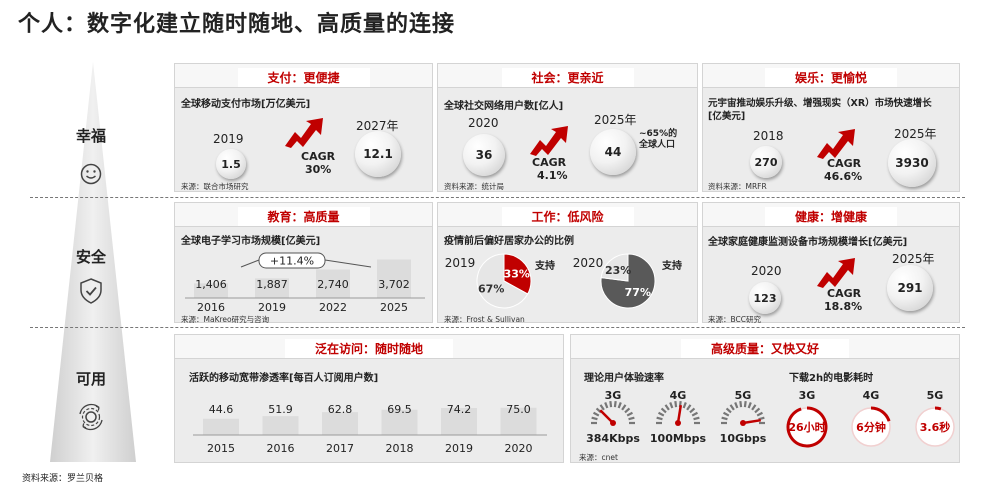  Describe the element at coordinates (90, 136) in the screenshot. I see `row-label-happiness: 幸福` at that location.